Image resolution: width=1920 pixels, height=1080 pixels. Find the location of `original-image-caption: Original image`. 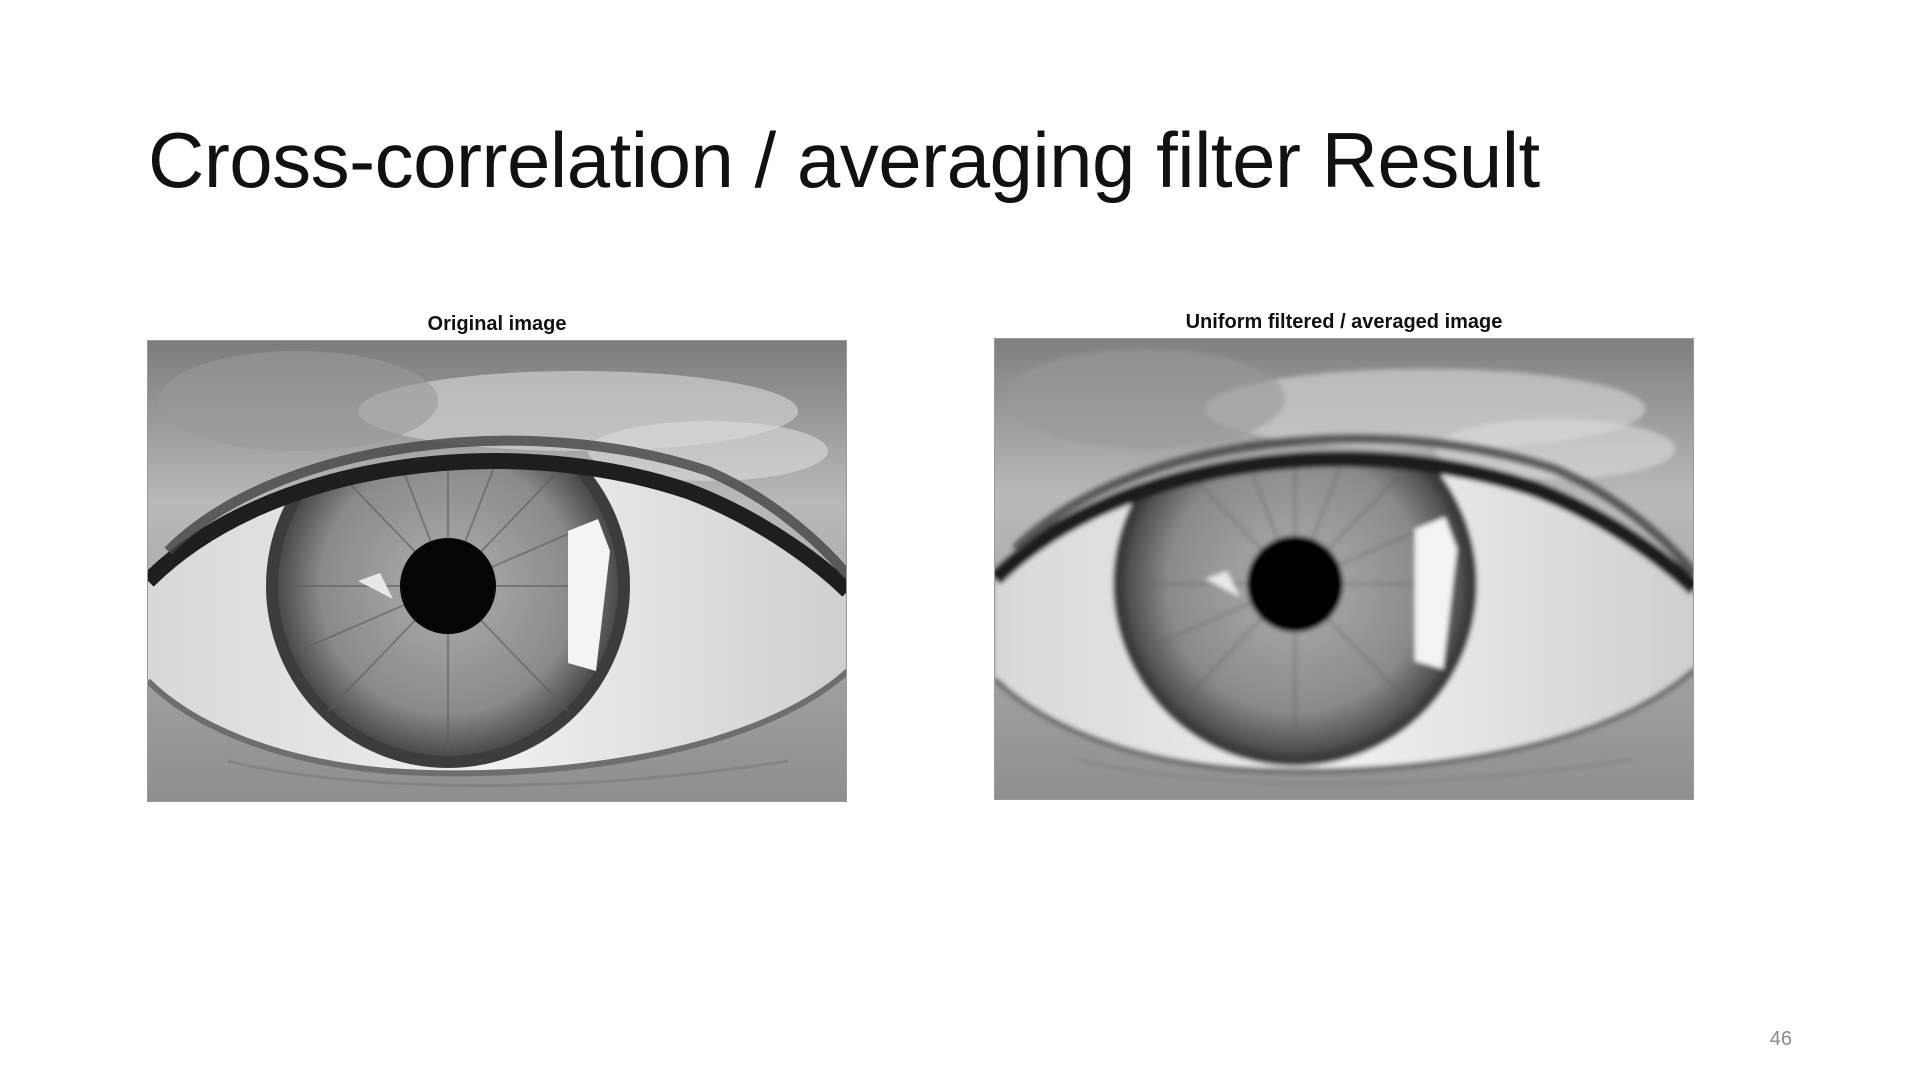

original-image-caption: Original image is located at coordinates (497, 324).